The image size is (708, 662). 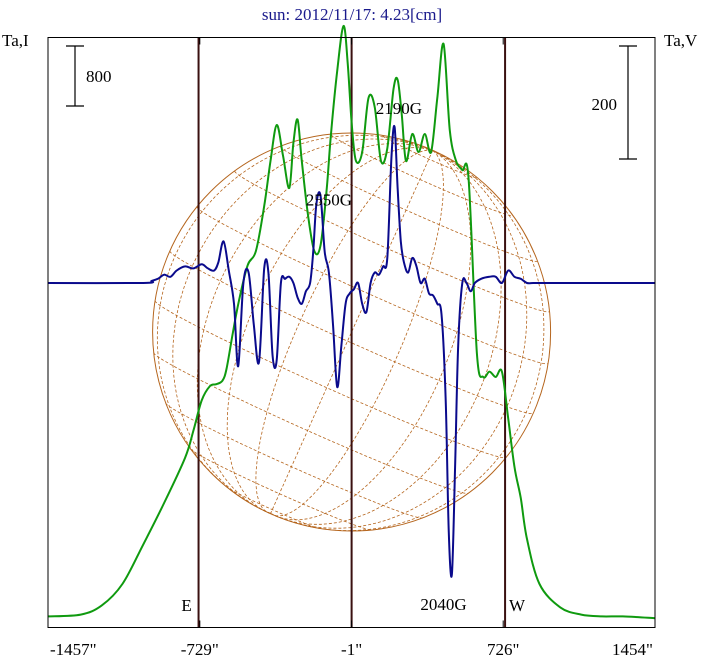 What do you see at coordinates (399, 108) in the screenshot?
I see `annotation-label: 2190G` at bounding box center [399, 108].